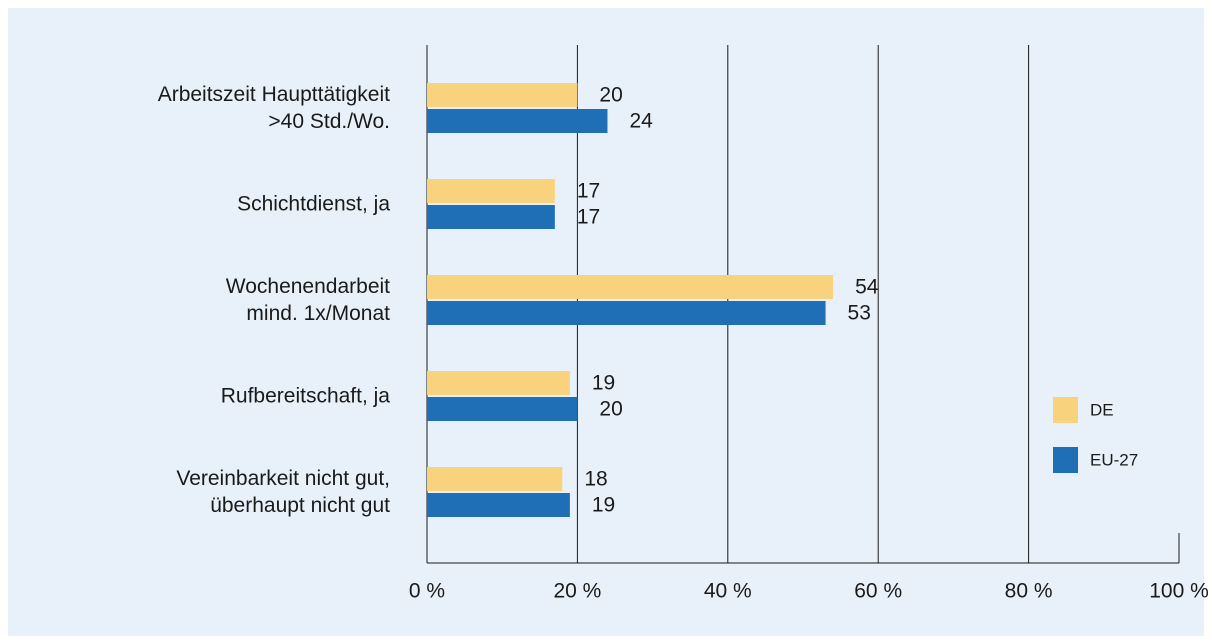 This screenshot has width=1212, height=644. What do you see at coordinates (273, 108) in the screenshot?
I see `category-label: Arbeitszeit Haupttätigkeit >40 Std./Wo.` at bounding box center [273, 108].